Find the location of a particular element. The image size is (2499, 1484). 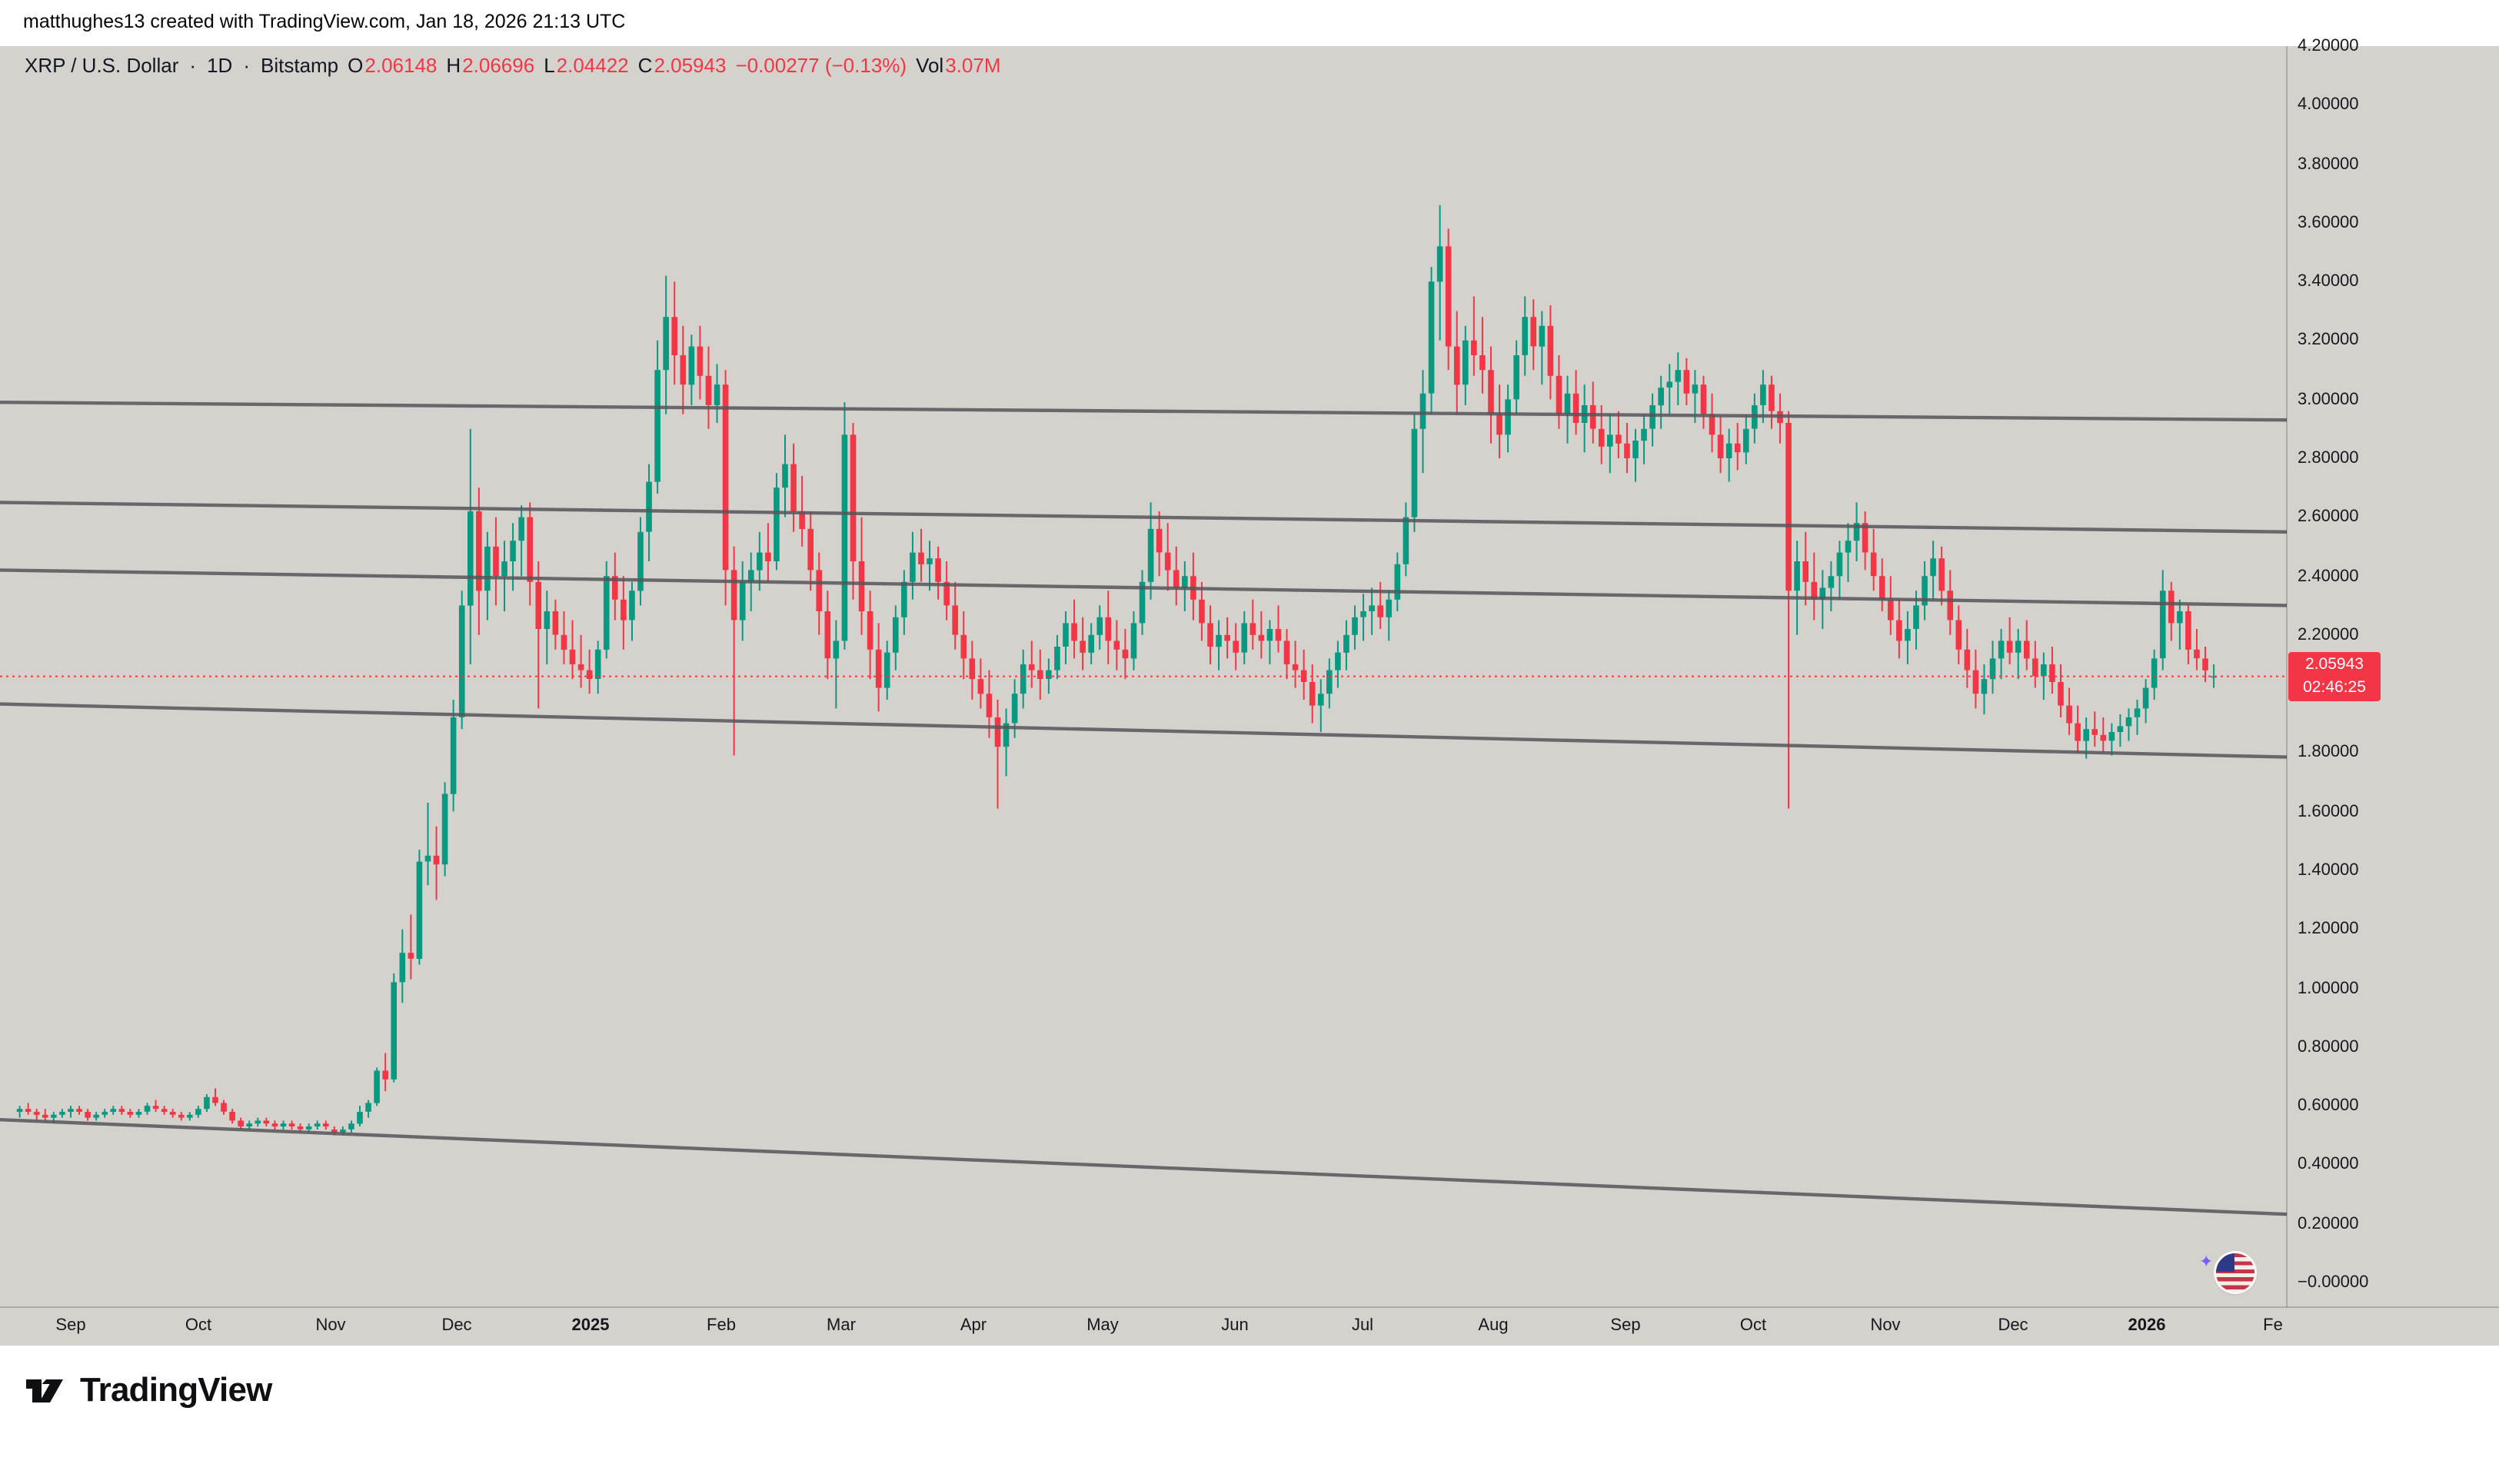

time-axis-label: 2026 is located at coordinates (2147, 1325).